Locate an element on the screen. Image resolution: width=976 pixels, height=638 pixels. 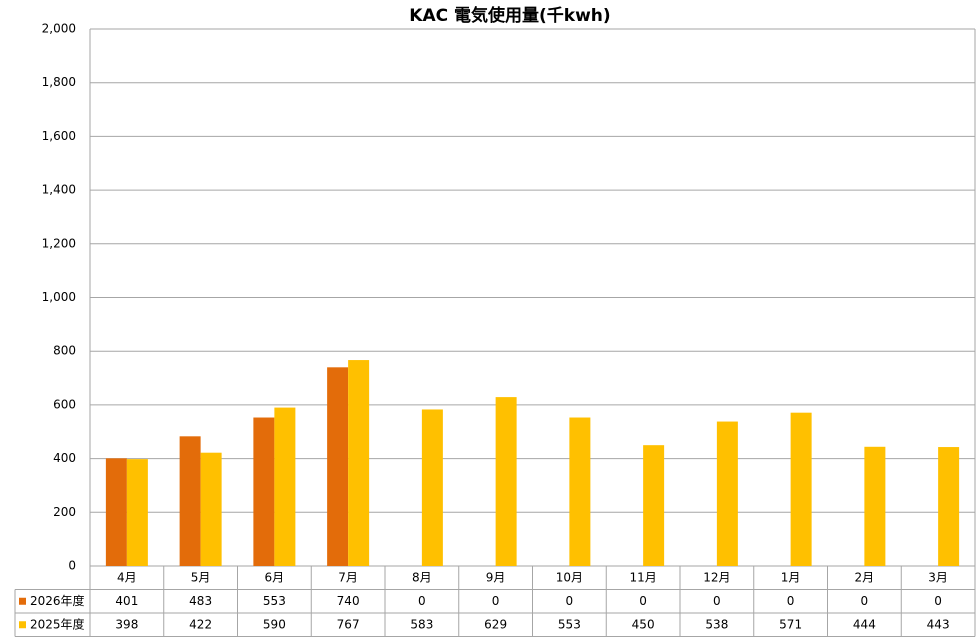
y-tick-label: 1,400 is located at coordinates (59, 190).